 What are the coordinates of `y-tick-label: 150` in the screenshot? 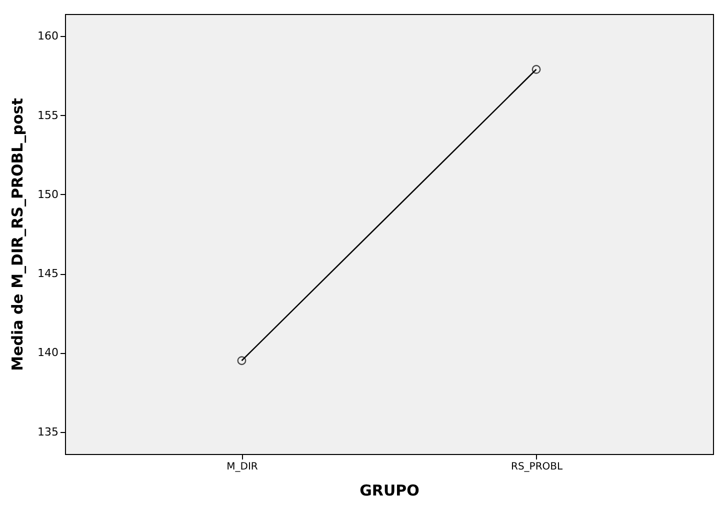 It's located at (48, 194).